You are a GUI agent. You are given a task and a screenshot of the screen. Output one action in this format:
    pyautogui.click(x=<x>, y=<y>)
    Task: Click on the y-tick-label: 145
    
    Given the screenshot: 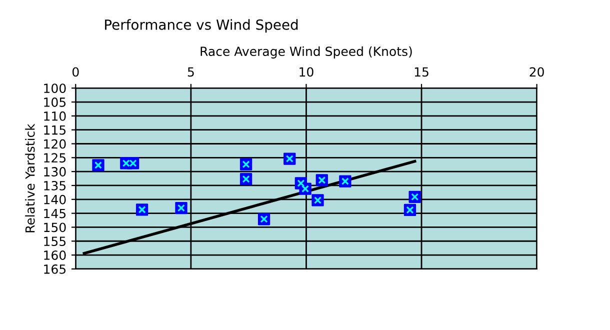 What is the action you would take?
    pyautogui.click(x=55, y=213)
    